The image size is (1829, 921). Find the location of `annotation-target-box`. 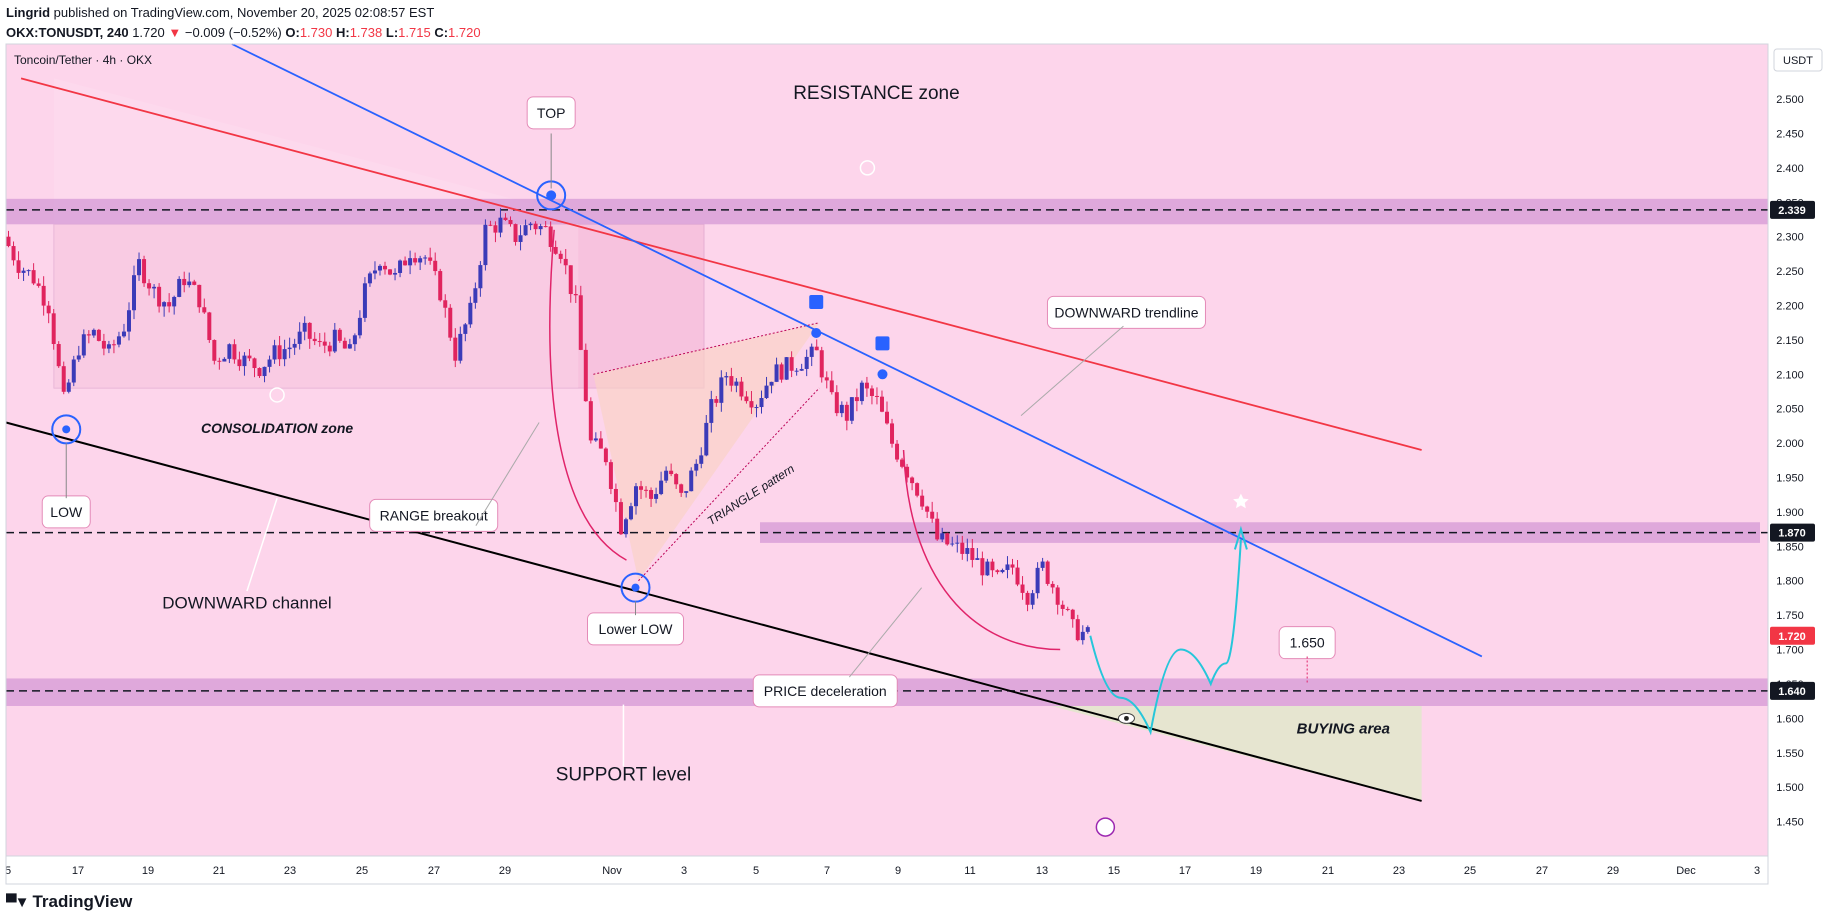

annotation-target-box is located at coordinates (1307, 643).